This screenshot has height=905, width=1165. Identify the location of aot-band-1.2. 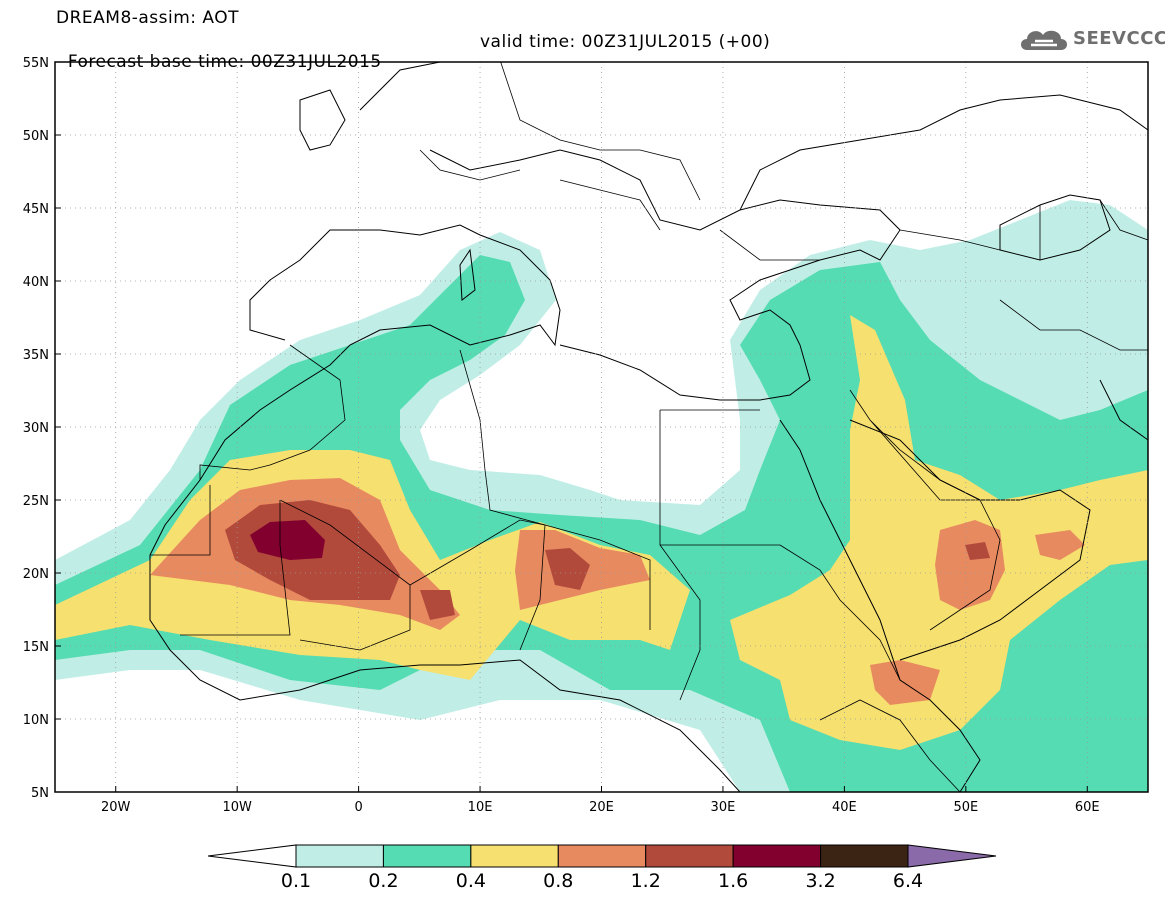
(607, 560).